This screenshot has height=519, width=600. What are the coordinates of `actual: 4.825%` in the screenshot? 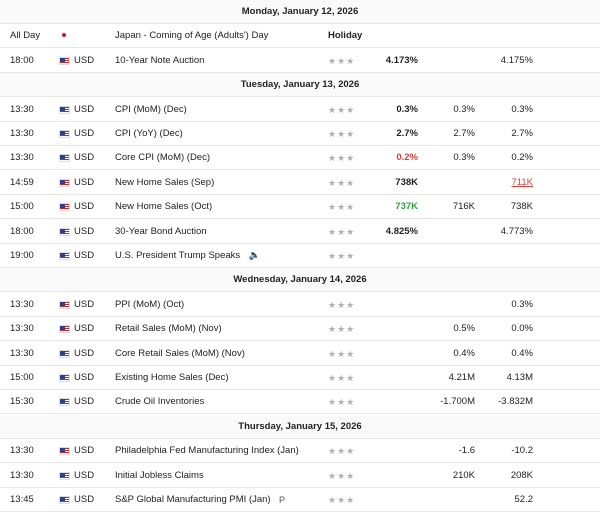 It's located at (401, 231).